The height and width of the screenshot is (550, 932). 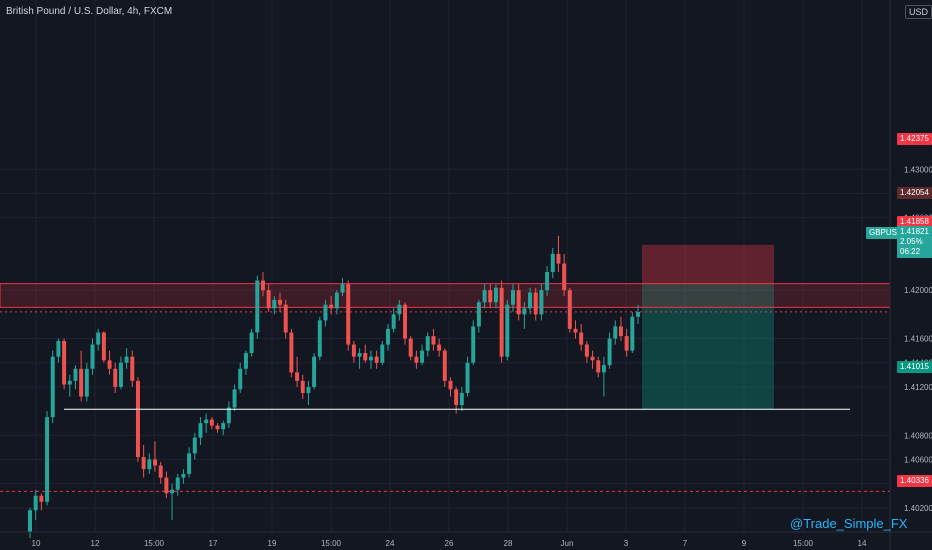 I want to click on y-tick-label: 1.40600, so click(x=918, y=459).